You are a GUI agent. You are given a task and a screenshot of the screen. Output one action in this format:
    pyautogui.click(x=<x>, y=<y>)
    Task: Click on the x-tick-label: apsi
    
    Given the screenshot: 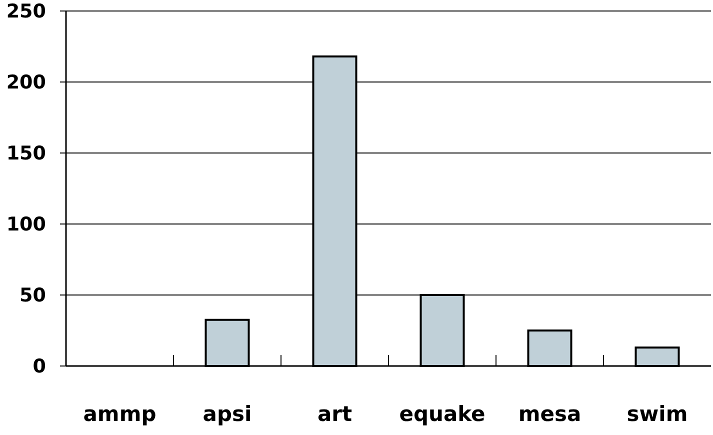 What is the action you would take?
    pyautogui.click(x=227, y=414)
    